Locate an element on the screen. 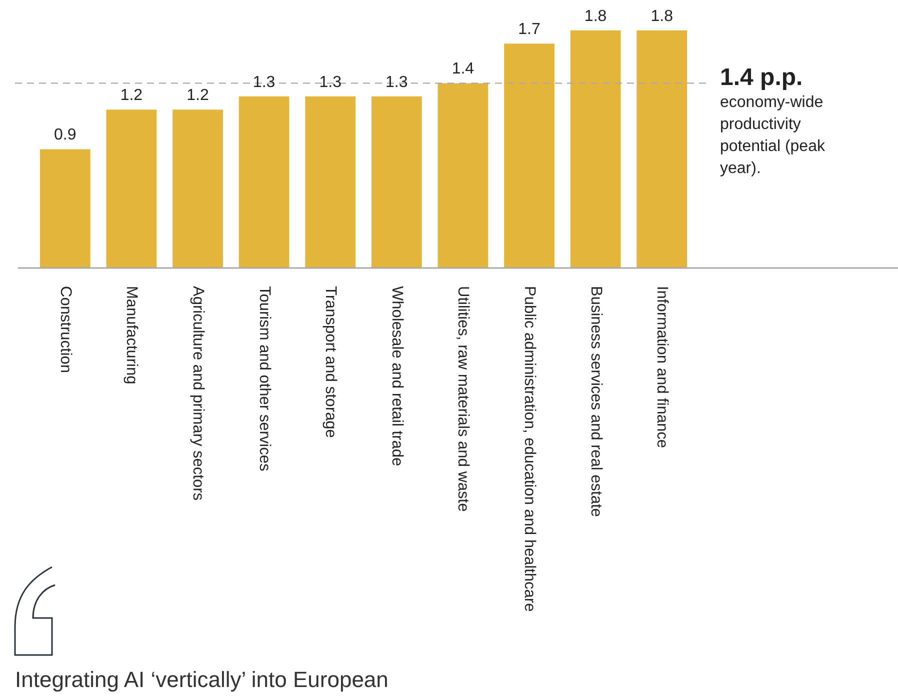 Image resolution: width=898 pixels, height=700 pixels. data-label: 0.9 is located at coordinates (65, 135).